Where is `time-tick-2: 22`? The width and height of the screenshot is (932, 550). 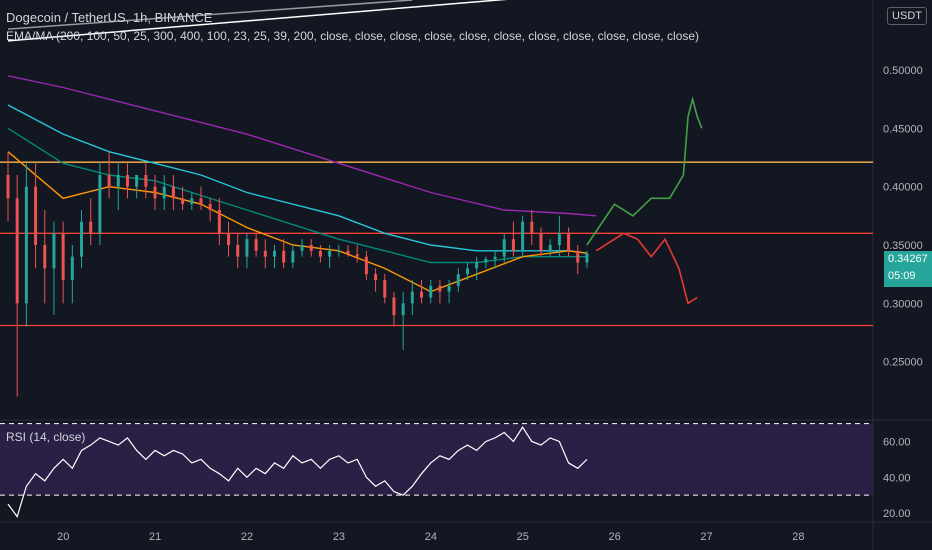
time-tick-2: 22 is located at coordinates (247, 537).